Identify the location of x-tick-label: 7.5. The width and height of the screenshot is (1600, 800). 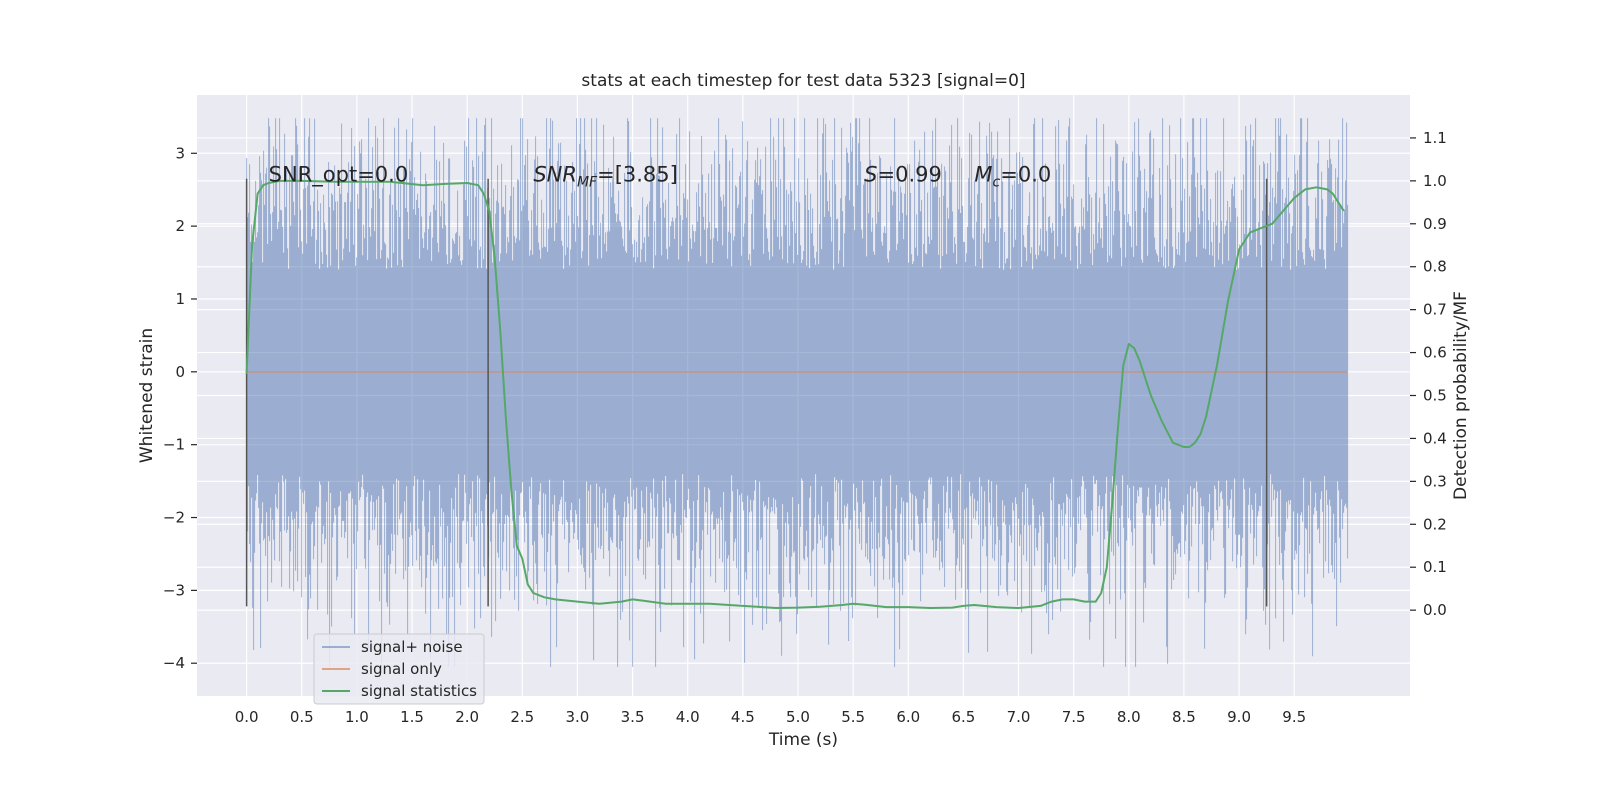
(1074, 717).